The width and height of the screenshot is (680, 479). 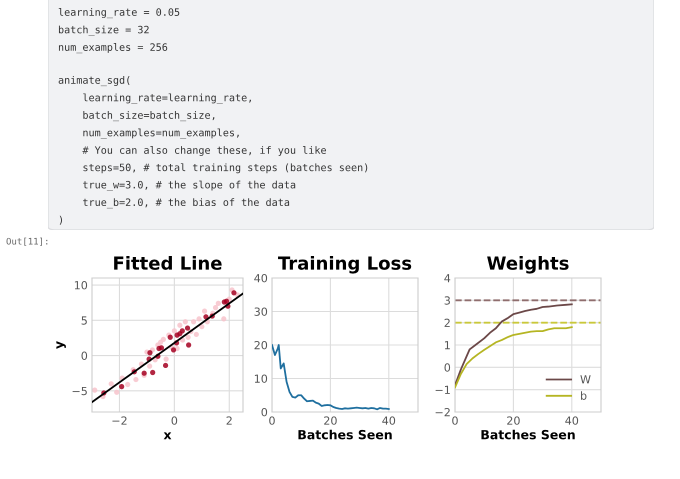 I want to click on legend-label: b, so click(x=583, y=395).